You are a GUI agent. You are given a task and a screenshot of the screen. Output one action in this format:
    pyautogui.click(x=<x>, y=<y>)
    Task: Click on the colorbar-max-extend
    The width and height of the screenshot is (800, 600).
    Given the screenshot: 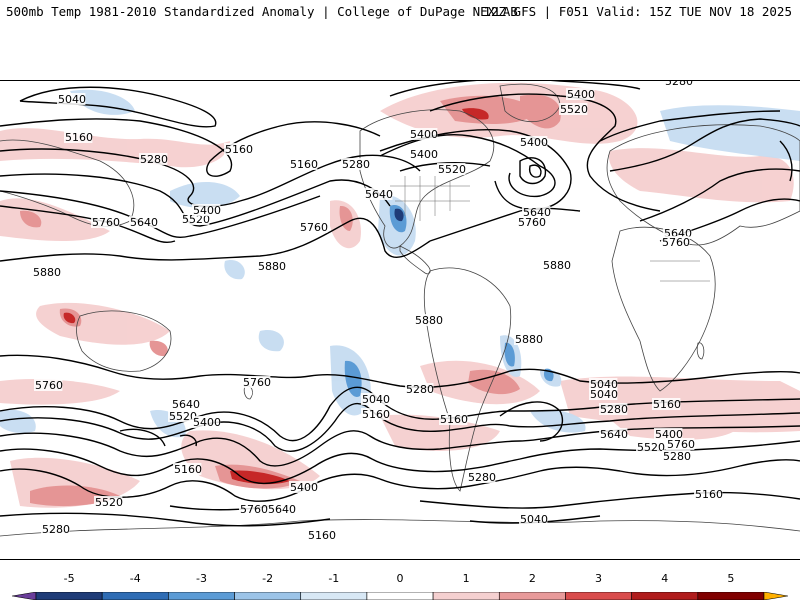 What is the action you would take?
    pyautogui.click(x=775, y=596)
    